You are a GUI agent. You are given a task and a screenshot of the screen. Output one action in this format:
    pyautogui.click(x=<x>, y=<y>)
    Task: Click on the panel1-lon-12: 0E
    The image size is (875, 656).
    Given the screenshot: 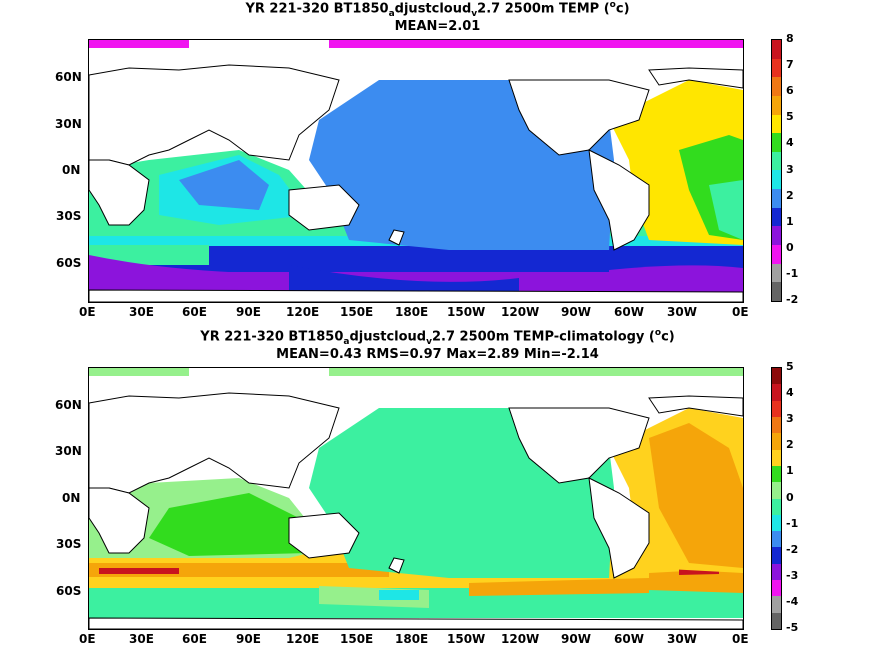 What is the action you would take?
    pyautogui.click(x=740, y=312)
    